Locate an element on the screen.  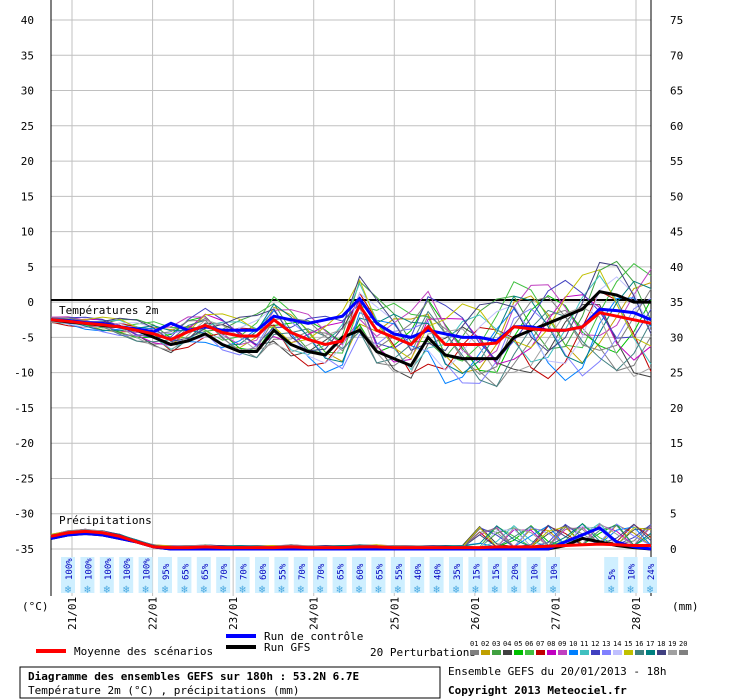
perturbation-id: 11 is located at coordinates (584, 644).